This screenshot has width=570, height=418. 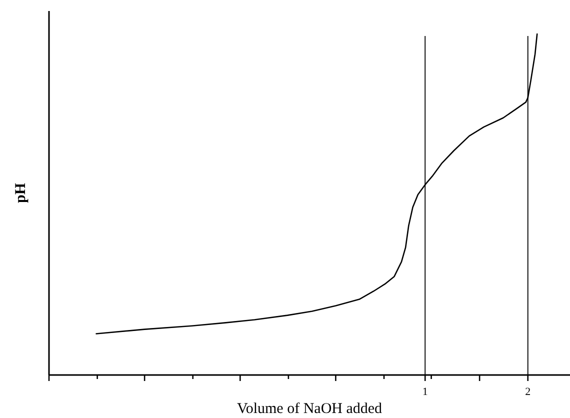 I want to click on y-axis-title: pH, so click(x=21, y=193).